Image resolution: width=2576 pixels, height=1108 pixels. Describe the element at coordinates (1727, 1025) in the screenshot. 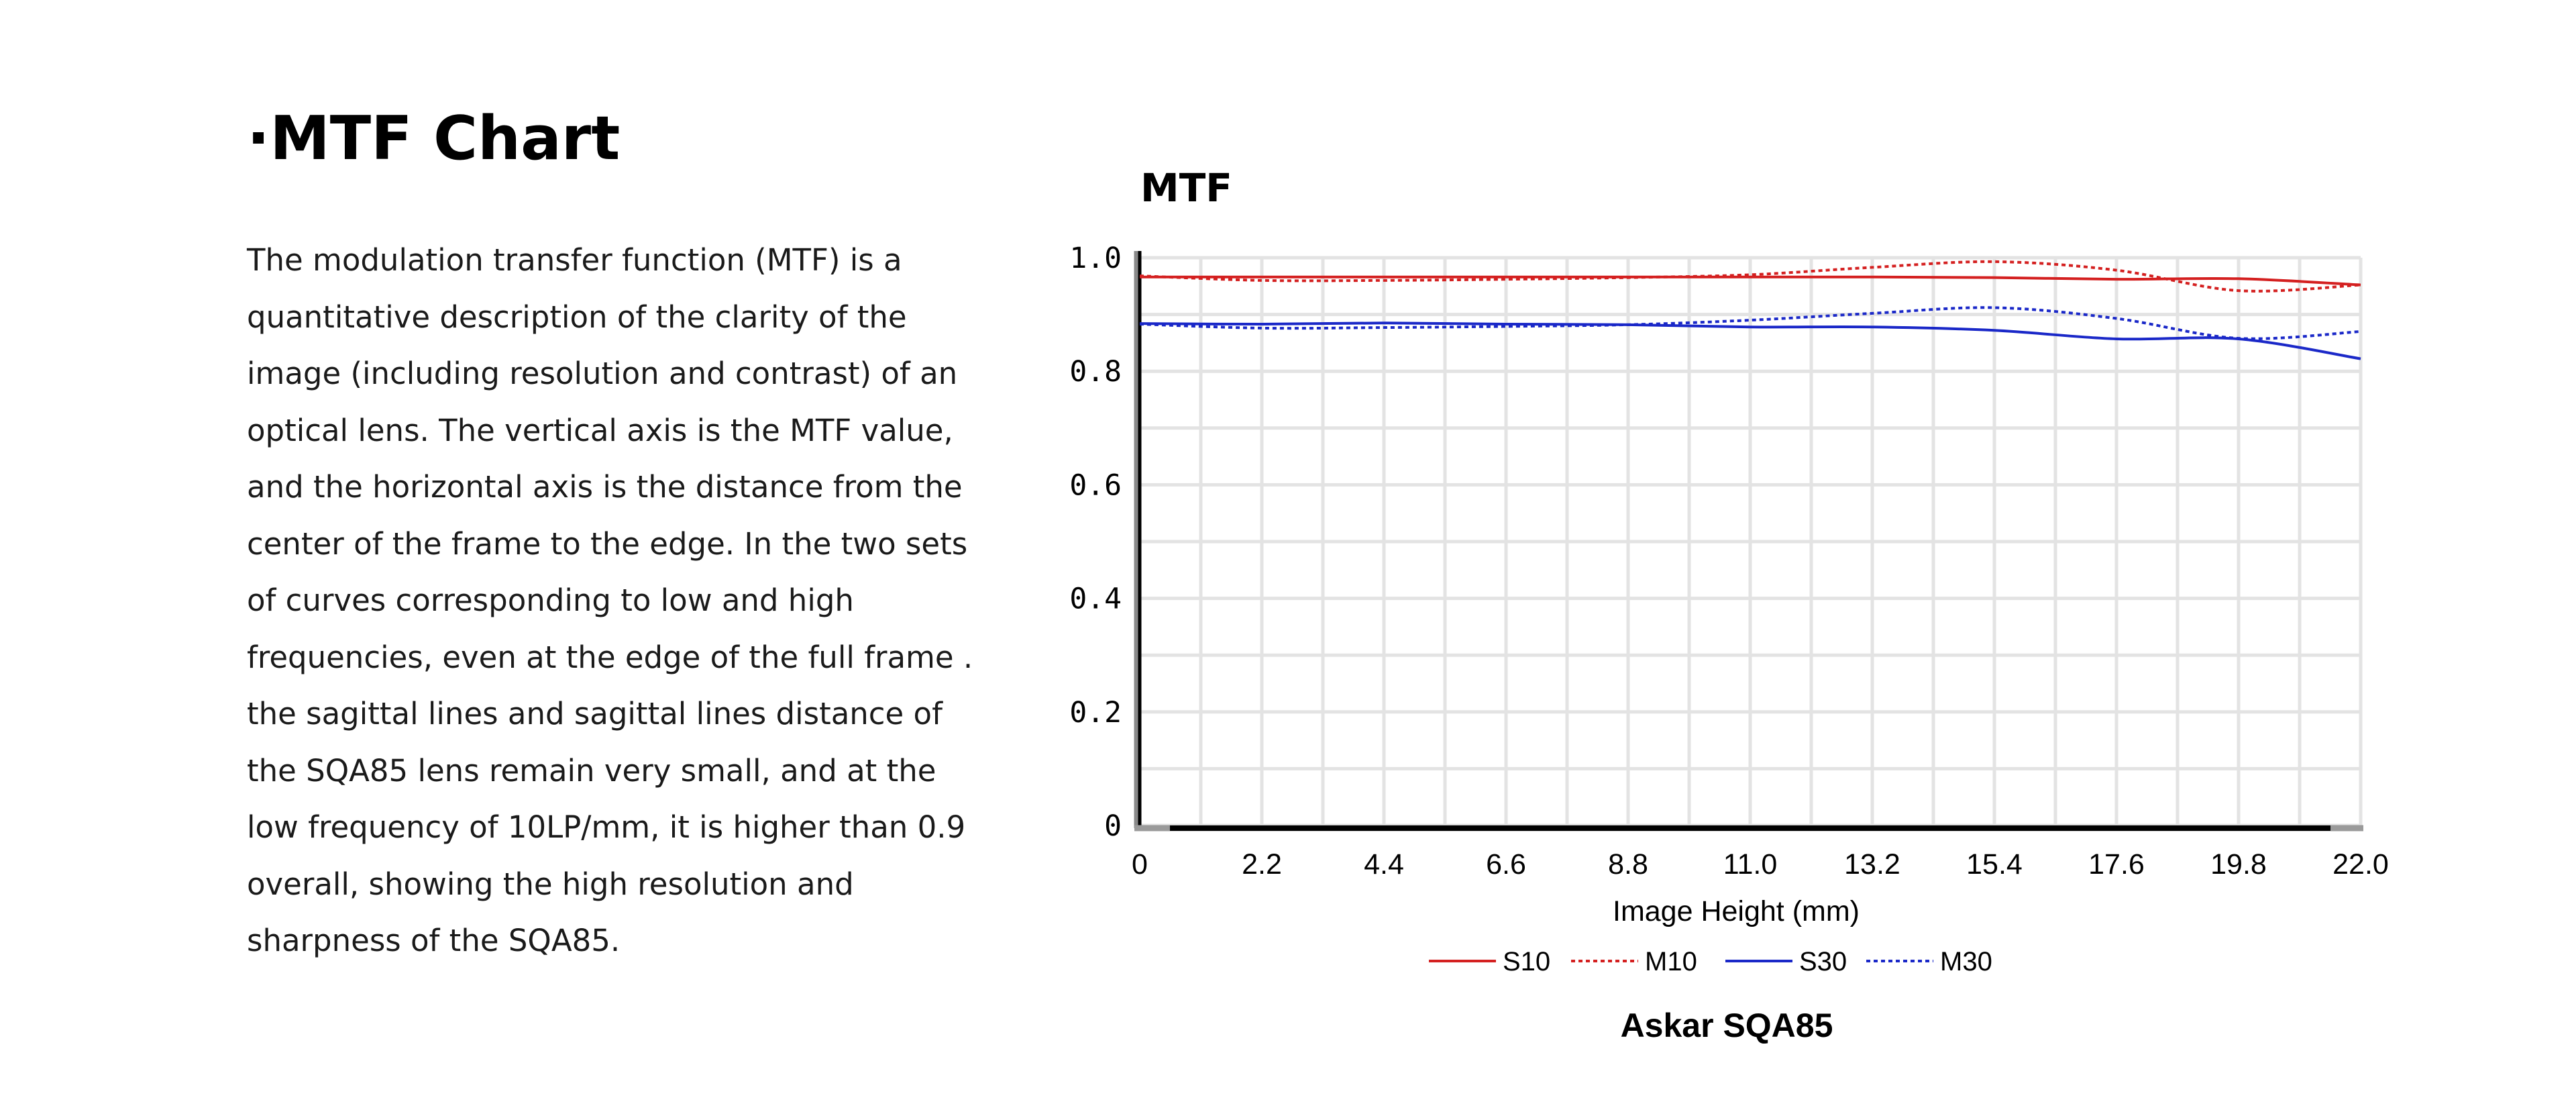

I see `chart-subtitle: Askar SQA85` at that location.